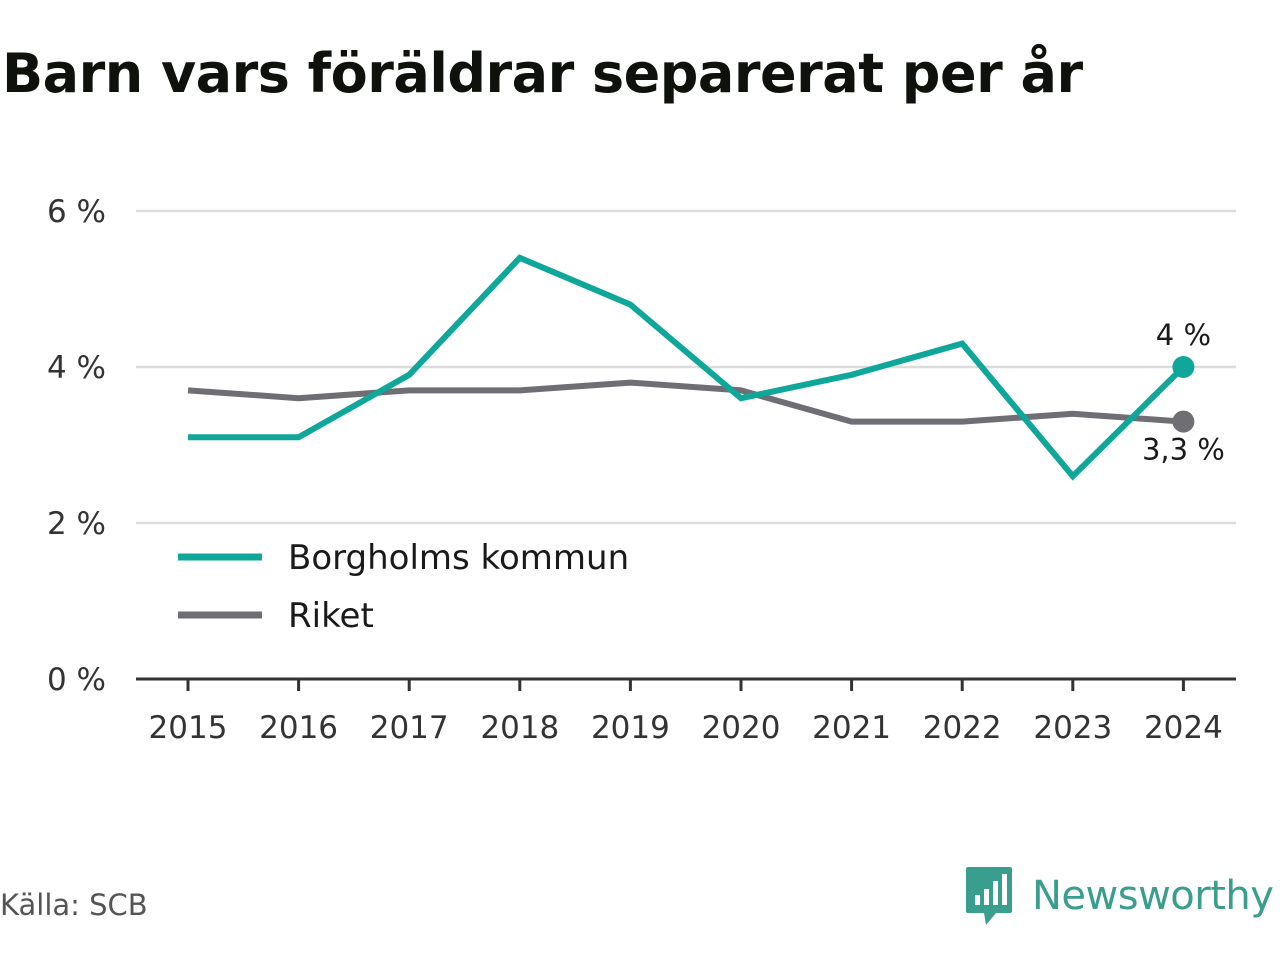 The width and height of the screenshot is (1280, 960). What do you see at coordinates (298, 728) in the screenshot?
I see `x-tick-label: 2016` at bounding box center [298, 728].